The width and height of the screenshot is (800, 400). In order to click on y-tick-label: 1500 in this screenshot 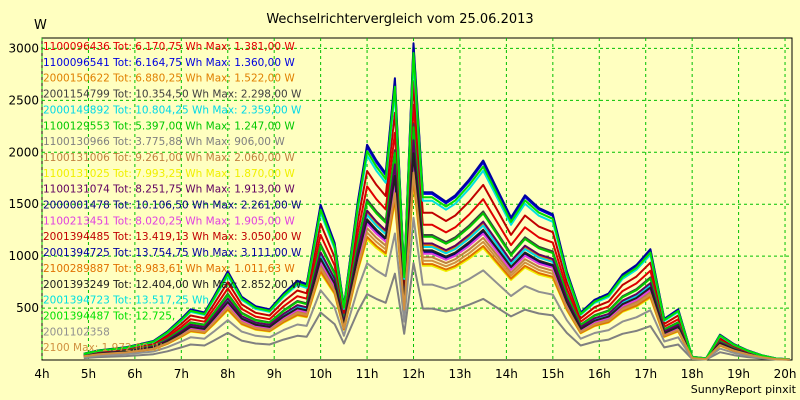, I will do `click(23, 204)`.